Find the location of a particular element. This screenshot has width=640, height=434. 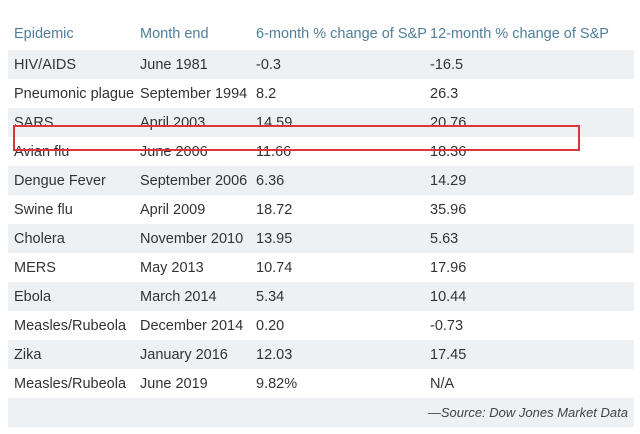

cell-6-month-change: 5.34 is located at coordinates (337, 296).